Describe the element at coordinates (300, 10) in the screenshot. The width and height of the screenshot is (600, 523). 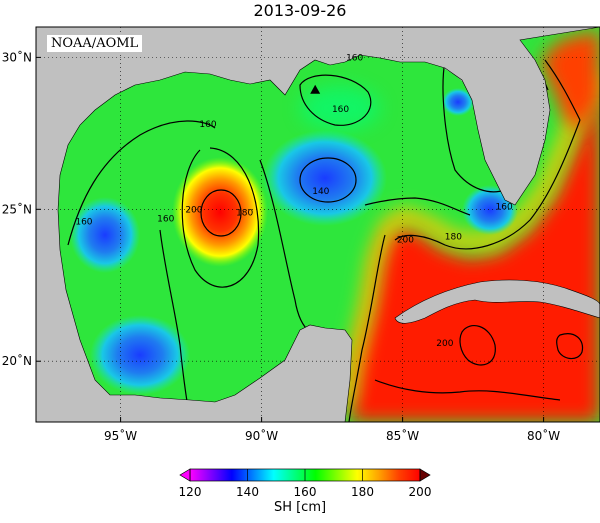
I see `map-title: 2013-09-26` at that location.